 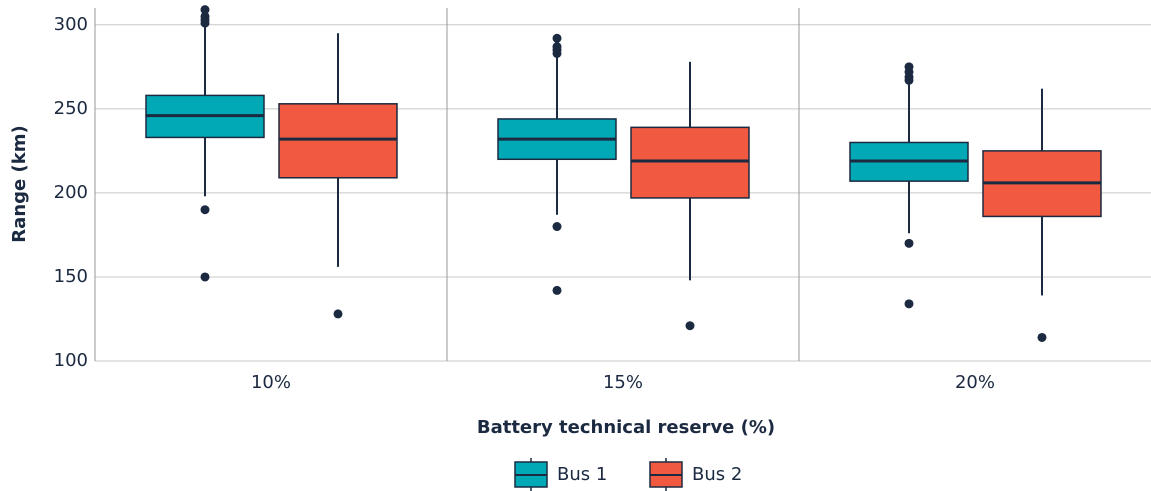 I want to click on y-tick-label: 200, so click(x=71, y=192).